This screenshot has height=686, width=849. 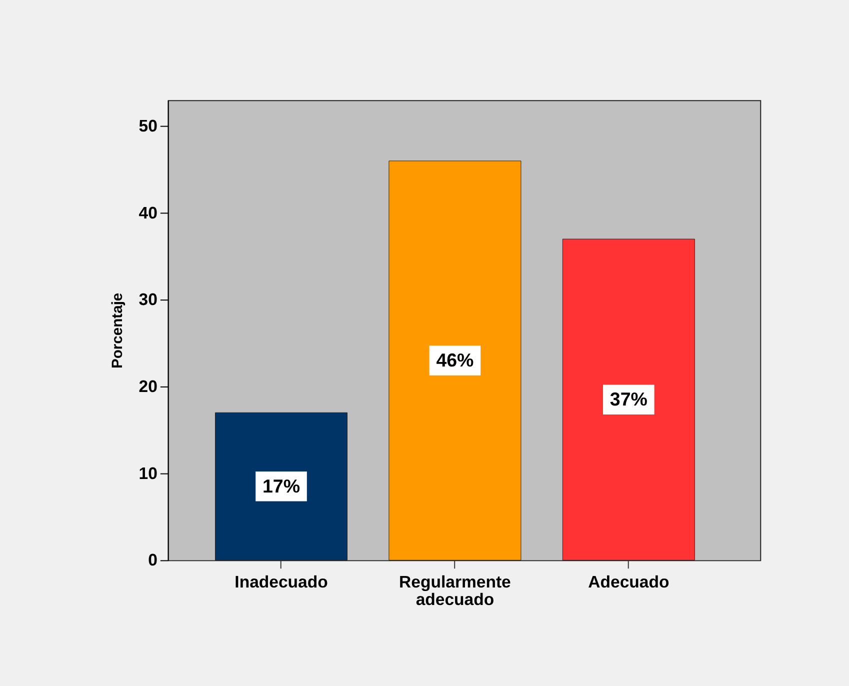 What do you see at coordinates (455, 359) in the screenshot?
I see `data-label: 46%` at bounding box center [455, 359].